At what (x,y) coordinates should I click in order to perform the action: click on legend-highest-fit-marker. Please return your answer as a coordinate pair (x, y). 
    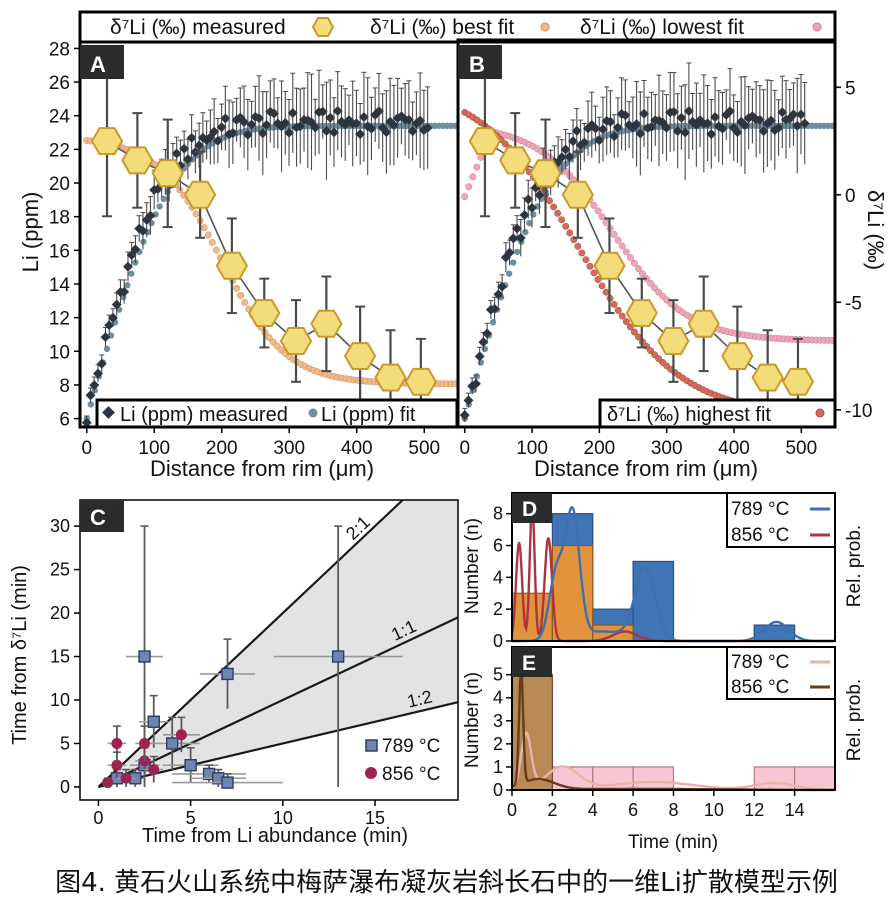
    Looking at the image, I should click on (820, 413).